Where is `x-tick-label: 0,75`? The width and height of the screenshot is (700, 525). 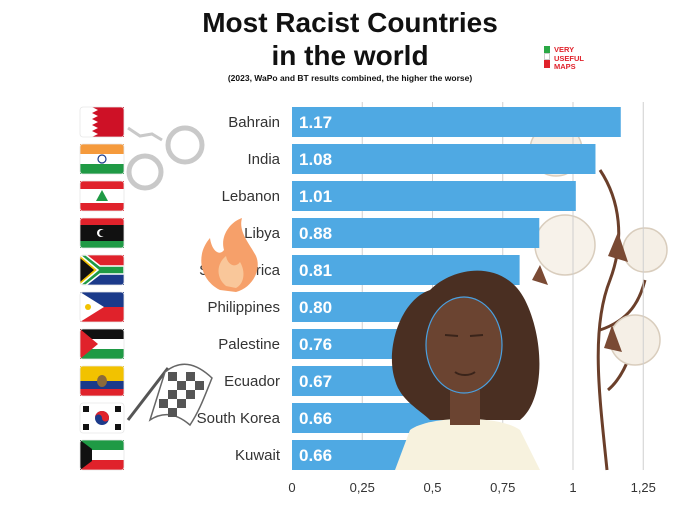
x-tick-label: 0,75 is located at coordinates (502, 487).